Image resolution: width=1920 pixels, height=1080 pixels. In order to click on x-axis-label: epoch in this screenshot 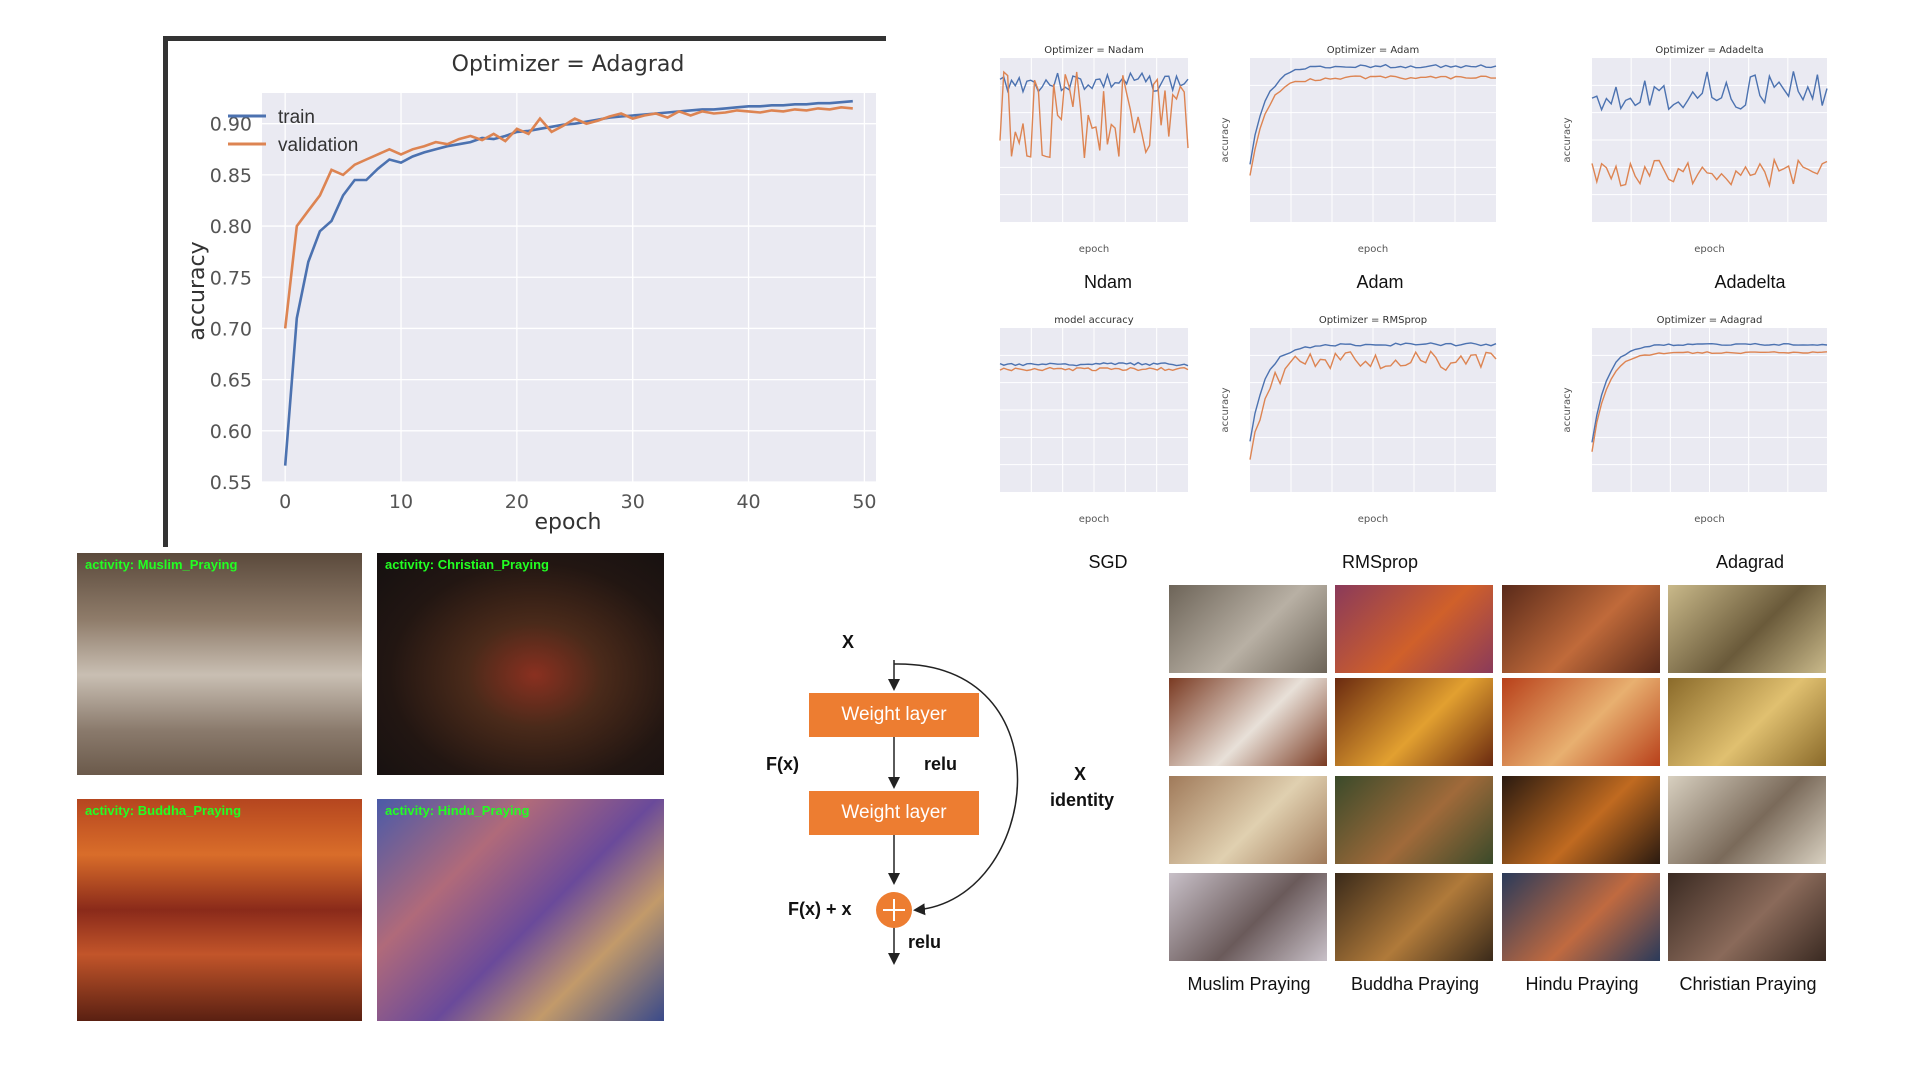, I will do `click(568, 522)`.